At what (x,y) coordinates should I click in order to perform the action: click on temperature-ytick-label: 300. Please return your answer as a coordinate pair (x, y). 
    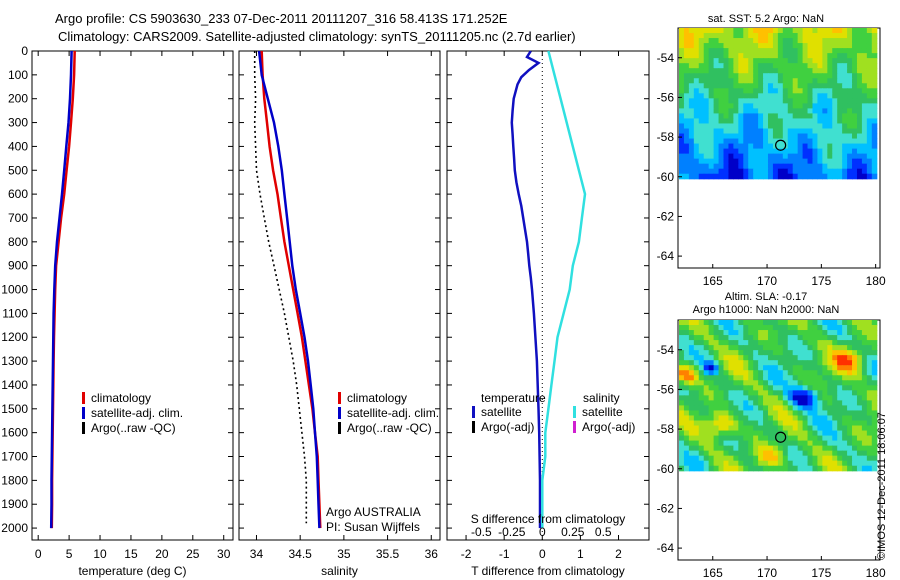
    Looking at the image, I should click on (18, 123).